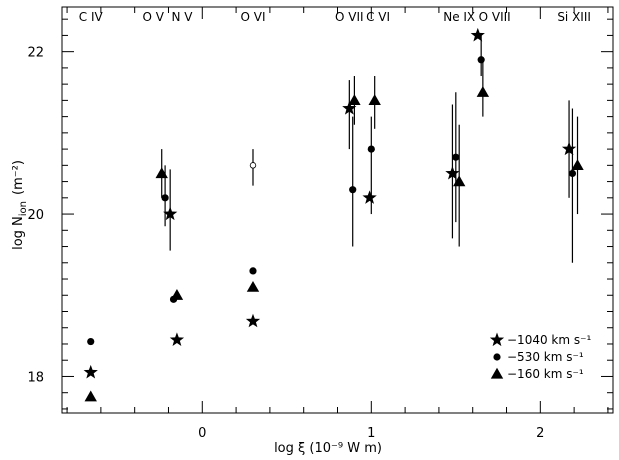 Image resolution: width=619 pixels, height=460 pixels. I want to click on legend-label: −1040 km s⁻¹, so click(549, 340).